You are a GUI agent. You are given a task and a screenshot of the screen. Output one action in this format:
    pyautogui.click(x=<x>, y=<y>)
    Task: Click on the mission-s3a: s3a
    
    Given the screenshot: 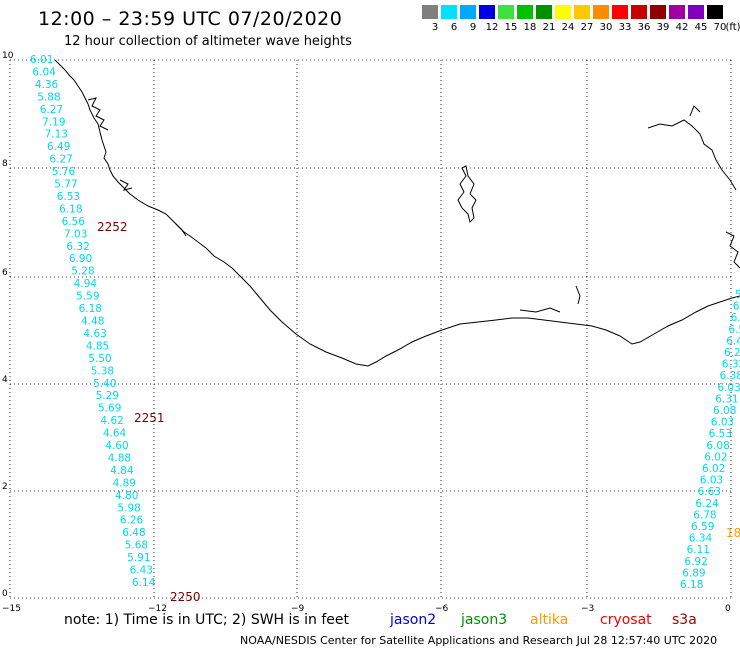 What is the action you would take?
    pyautogui.click(x=684, y=620)
    